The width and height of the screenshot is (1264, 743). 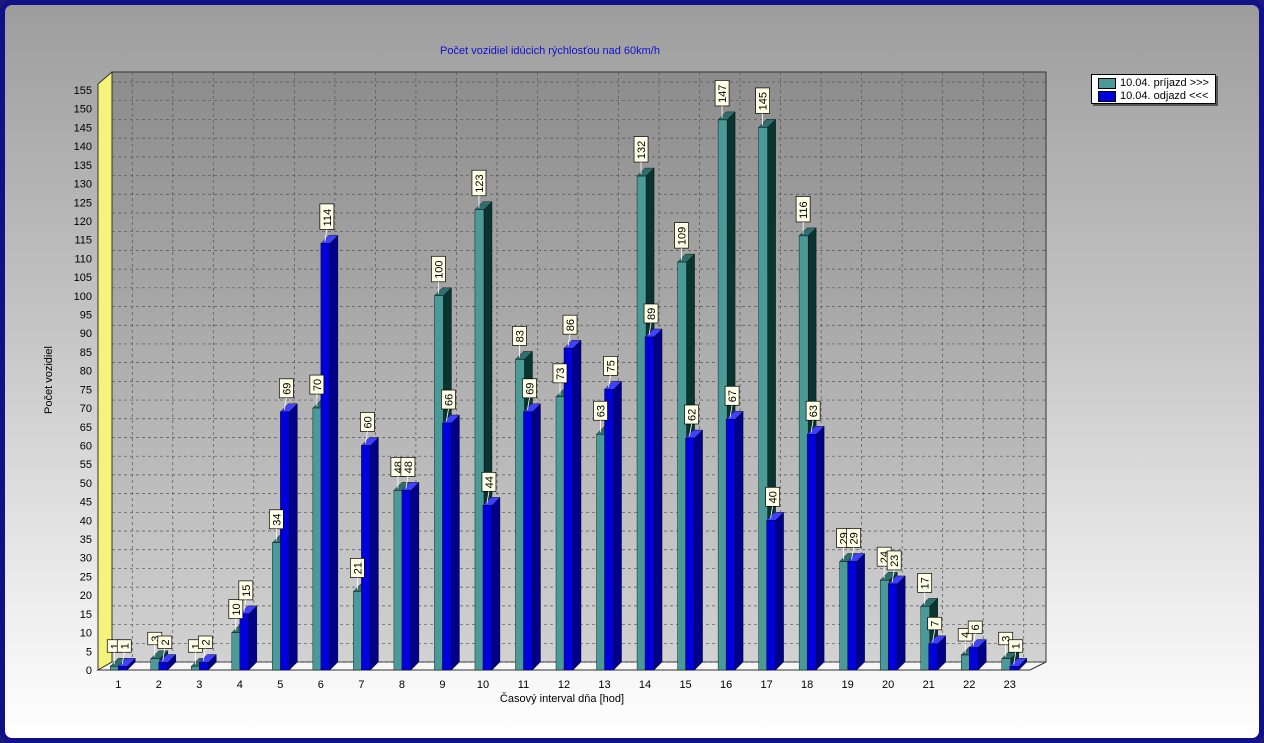 I want to click on y-tick-label: 35, so click(x=86, y=540).